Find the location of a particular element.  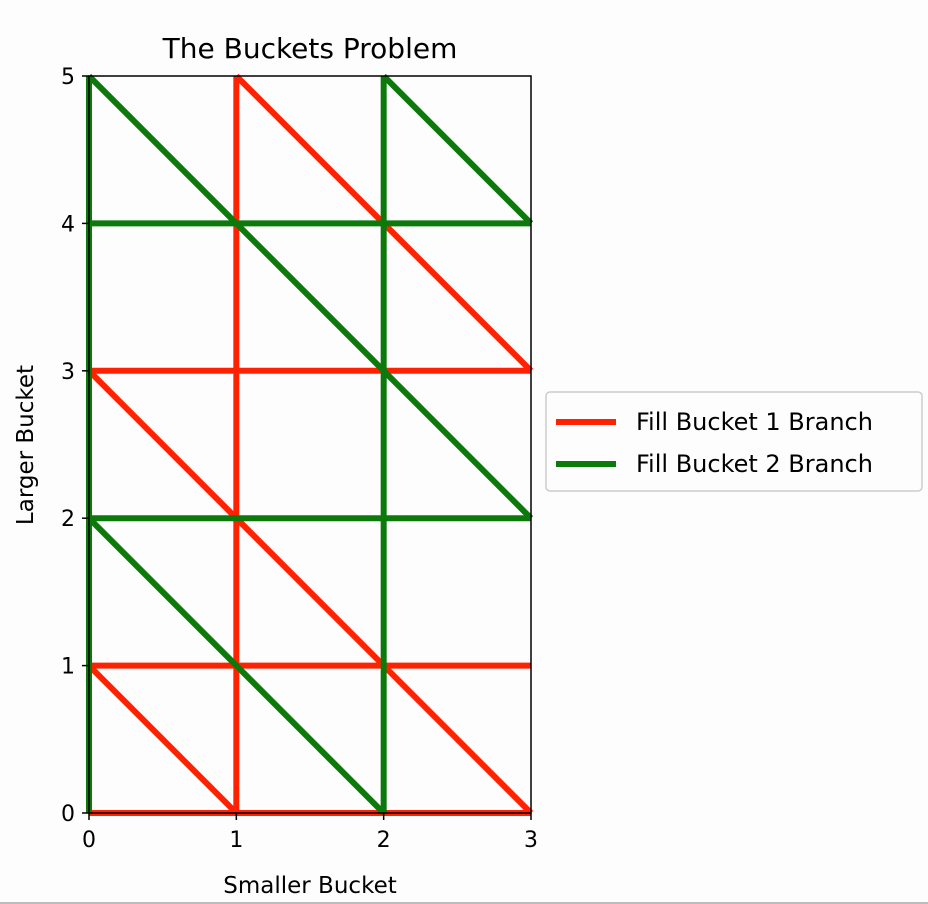

y-tick-label-5: 5 is located at coordinates (68, 77).